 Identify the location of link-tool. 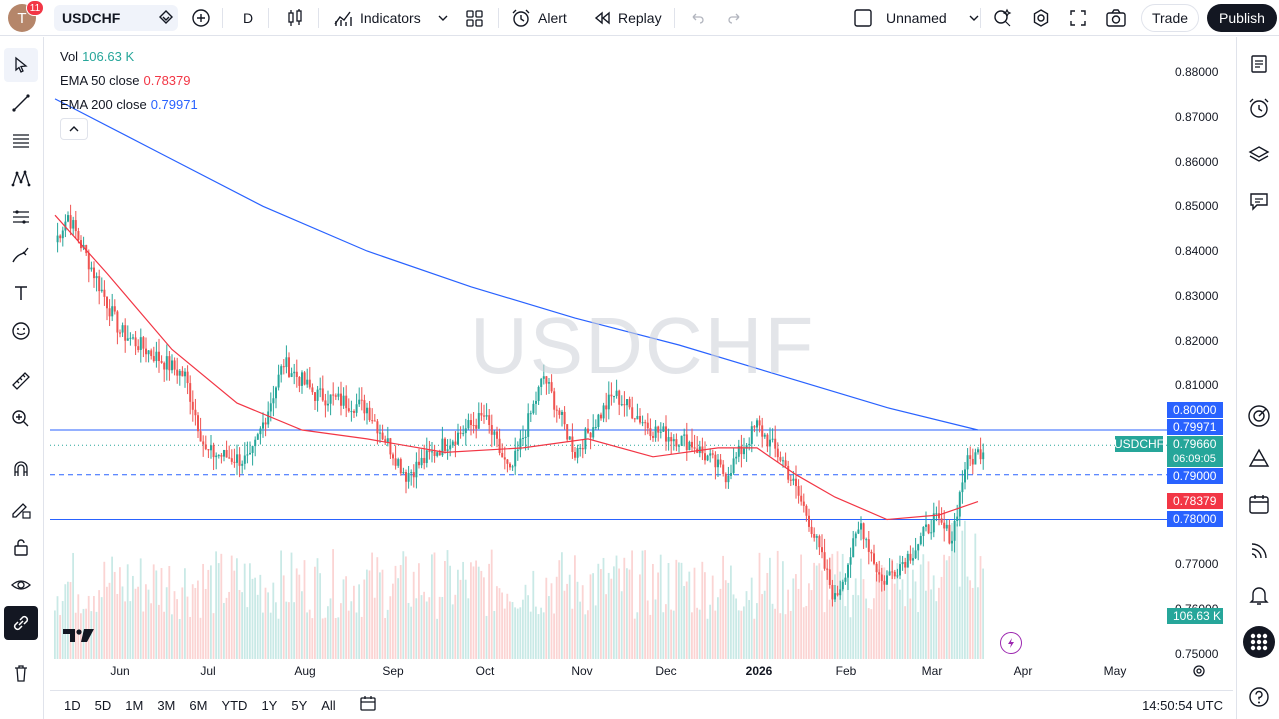
(21, 623).